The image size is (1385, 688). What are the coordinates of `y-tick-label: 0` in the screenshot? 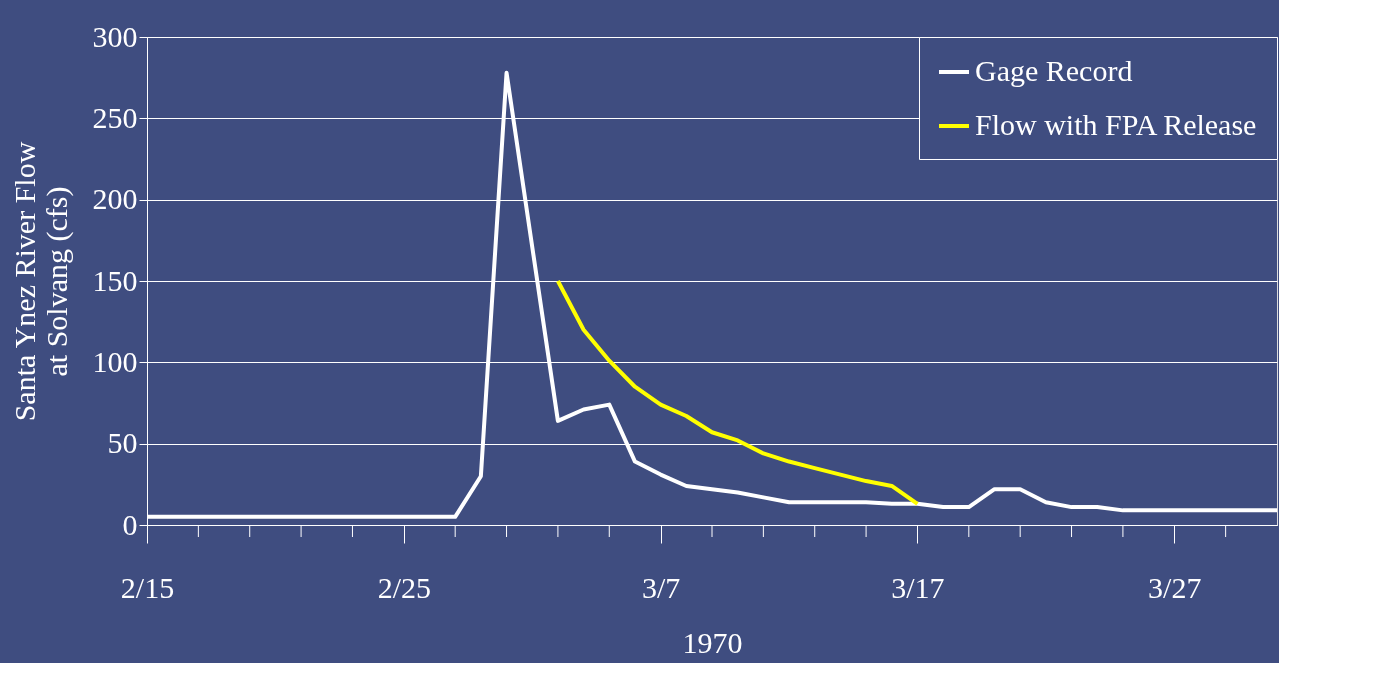 It's located at (130, 524).